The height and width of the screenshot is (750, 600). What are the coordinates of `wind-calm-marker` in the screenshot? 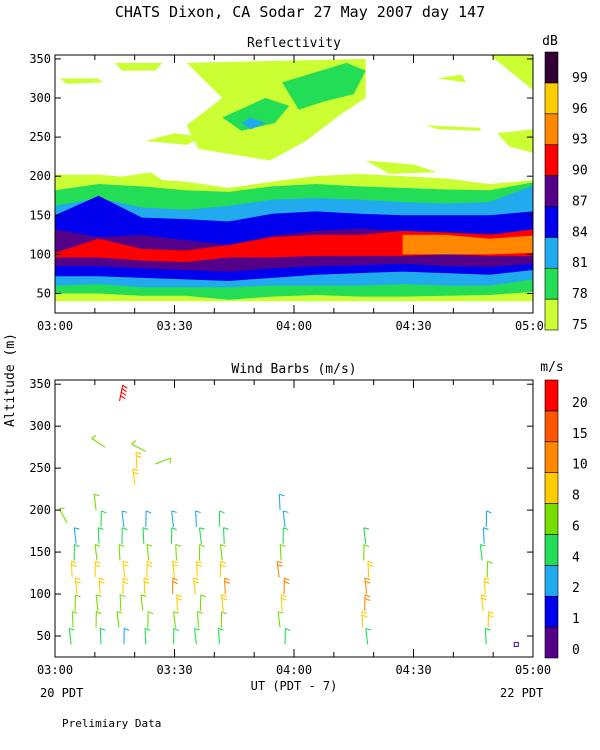 It's located at (516, 644).